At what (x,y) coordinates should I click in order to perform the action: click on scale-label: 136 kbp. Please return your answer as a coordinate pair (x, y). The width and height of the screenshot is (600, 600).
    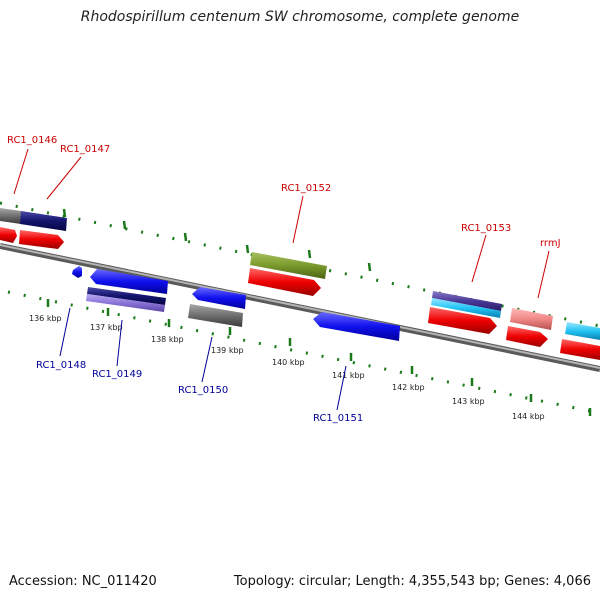
    Looking at the image, I should click on (45, 318).